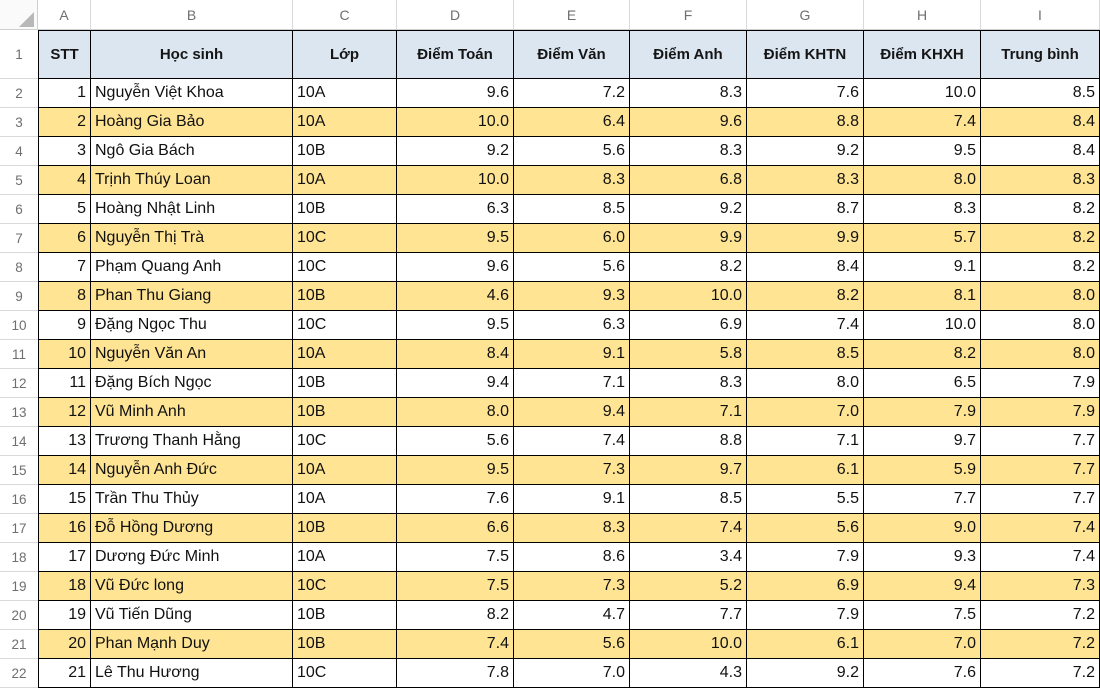  I want to click on cell-G13: 7.0, so click(805, 412).